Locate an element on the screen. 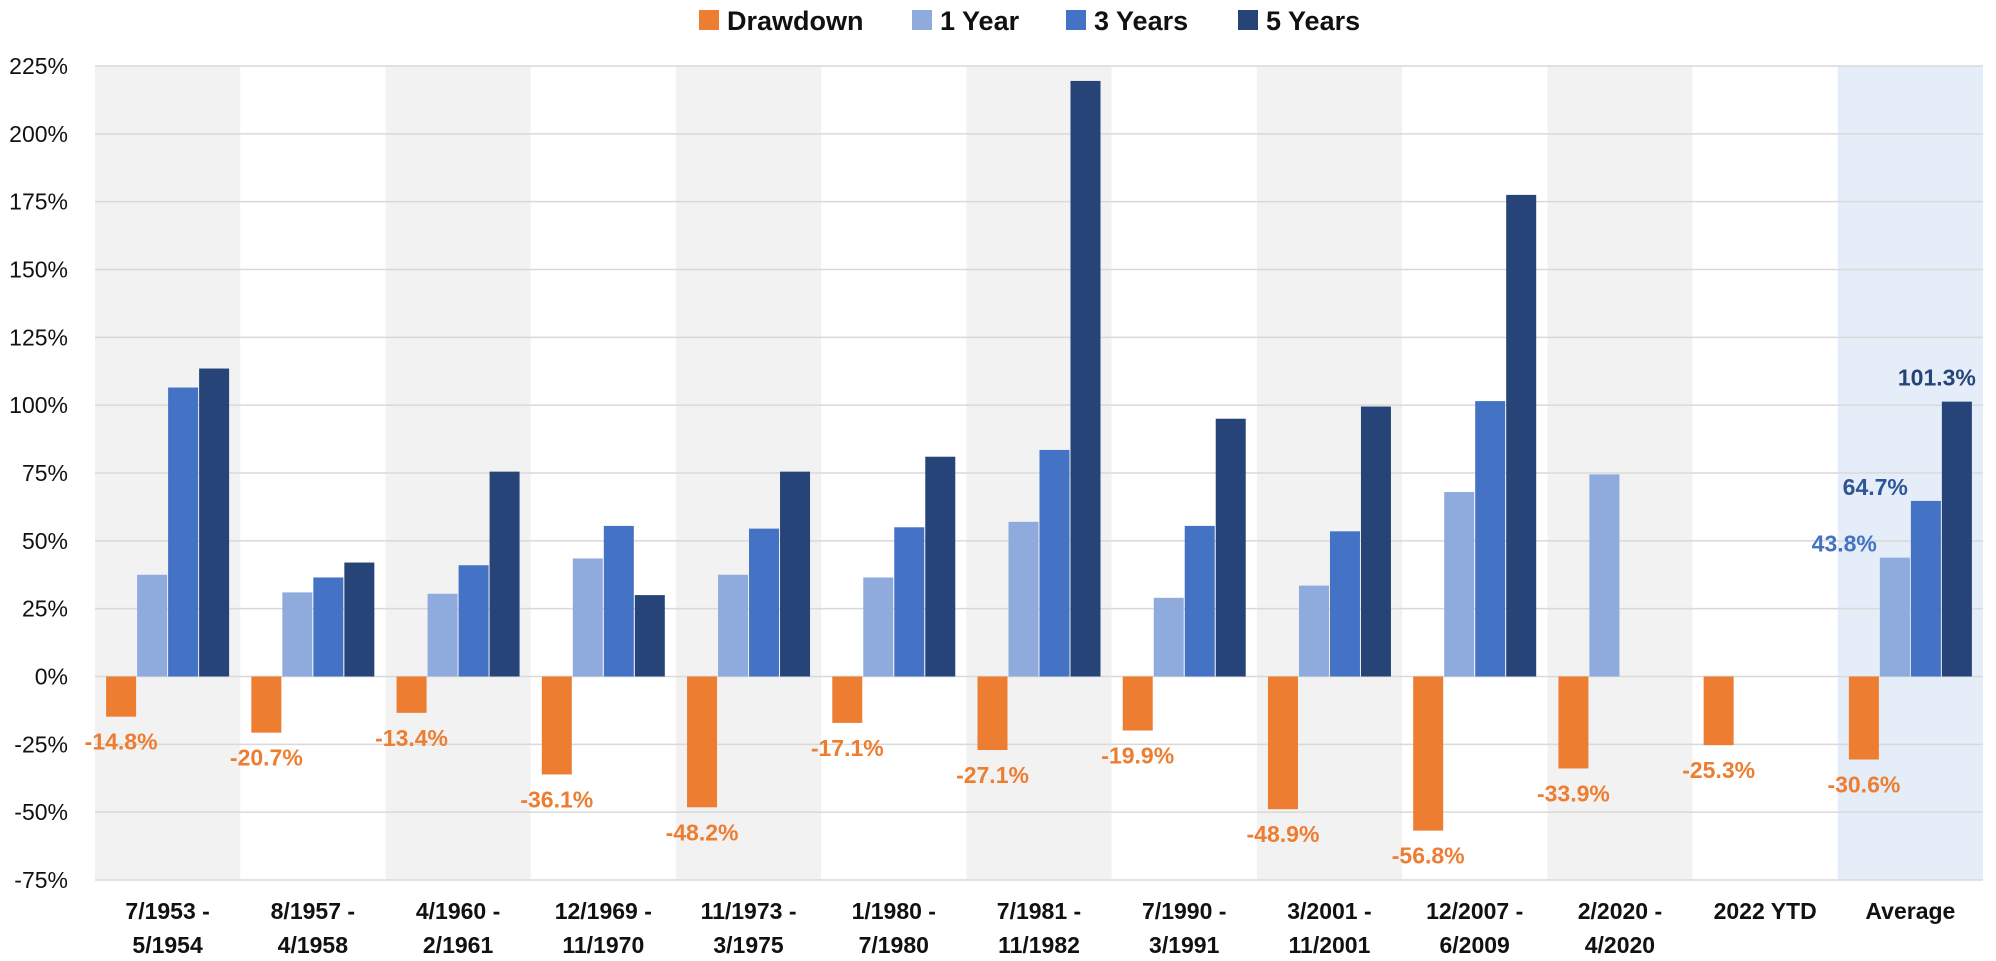 Image resolution: width=1996 pixels, height=961 pixels. legend: Drawdown 1 Year 3 Years 5 Years is located at coordinates (1029, 21).